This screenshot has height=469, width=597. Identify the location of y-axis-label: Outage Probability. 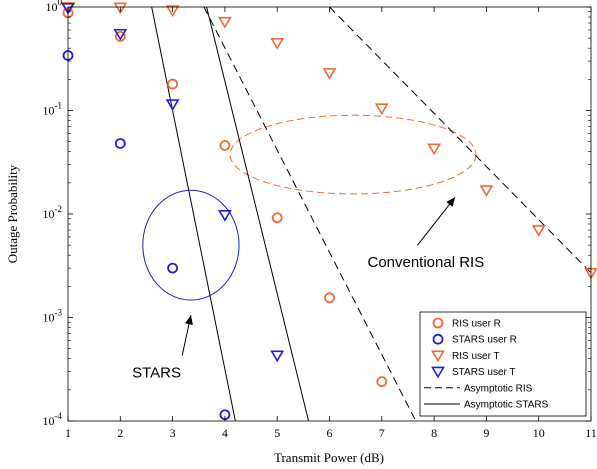
(12, 213).